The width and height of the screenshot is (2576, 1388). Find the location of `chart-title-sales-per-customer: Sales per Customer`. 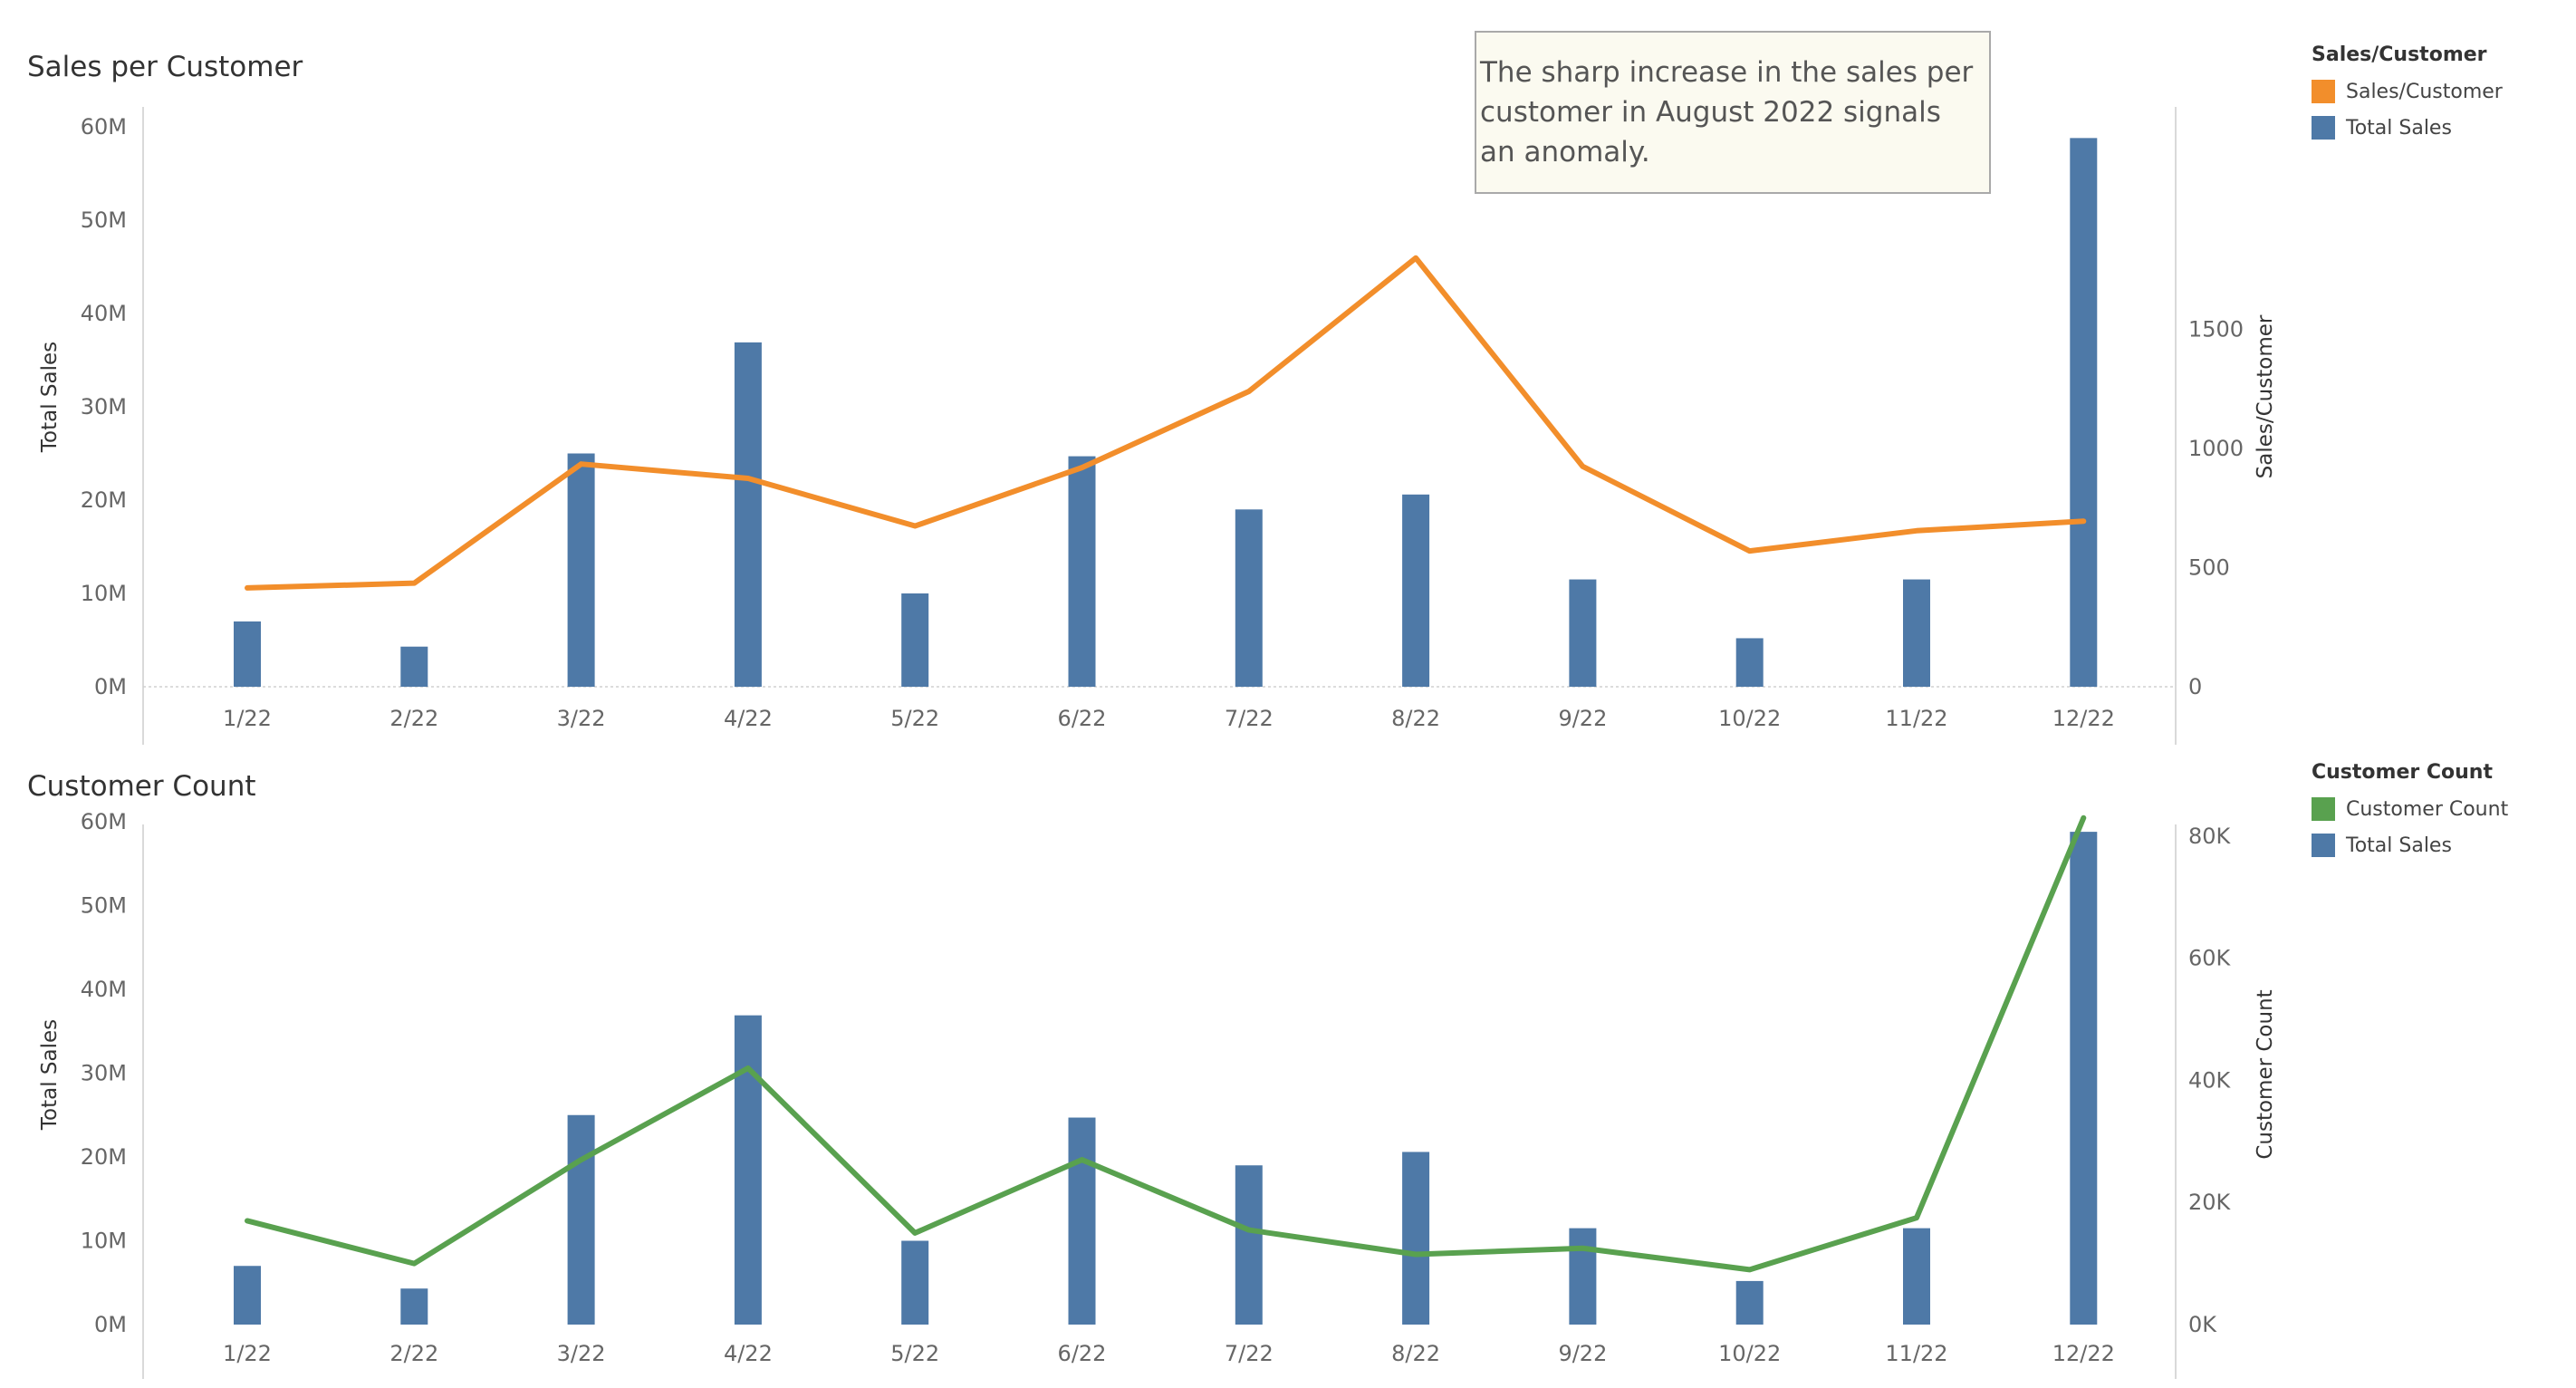

chart-title-sales-per-customer: Sales per Customer is located at coordinates (165, 67).